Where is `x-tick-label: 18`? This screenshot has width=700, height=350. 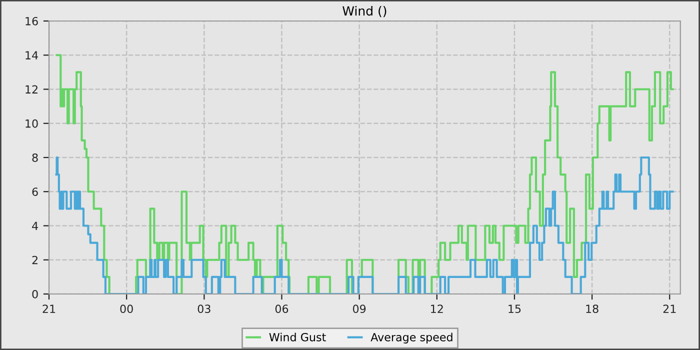 x-tick-label: 18 is located at coordinates (592, 309).